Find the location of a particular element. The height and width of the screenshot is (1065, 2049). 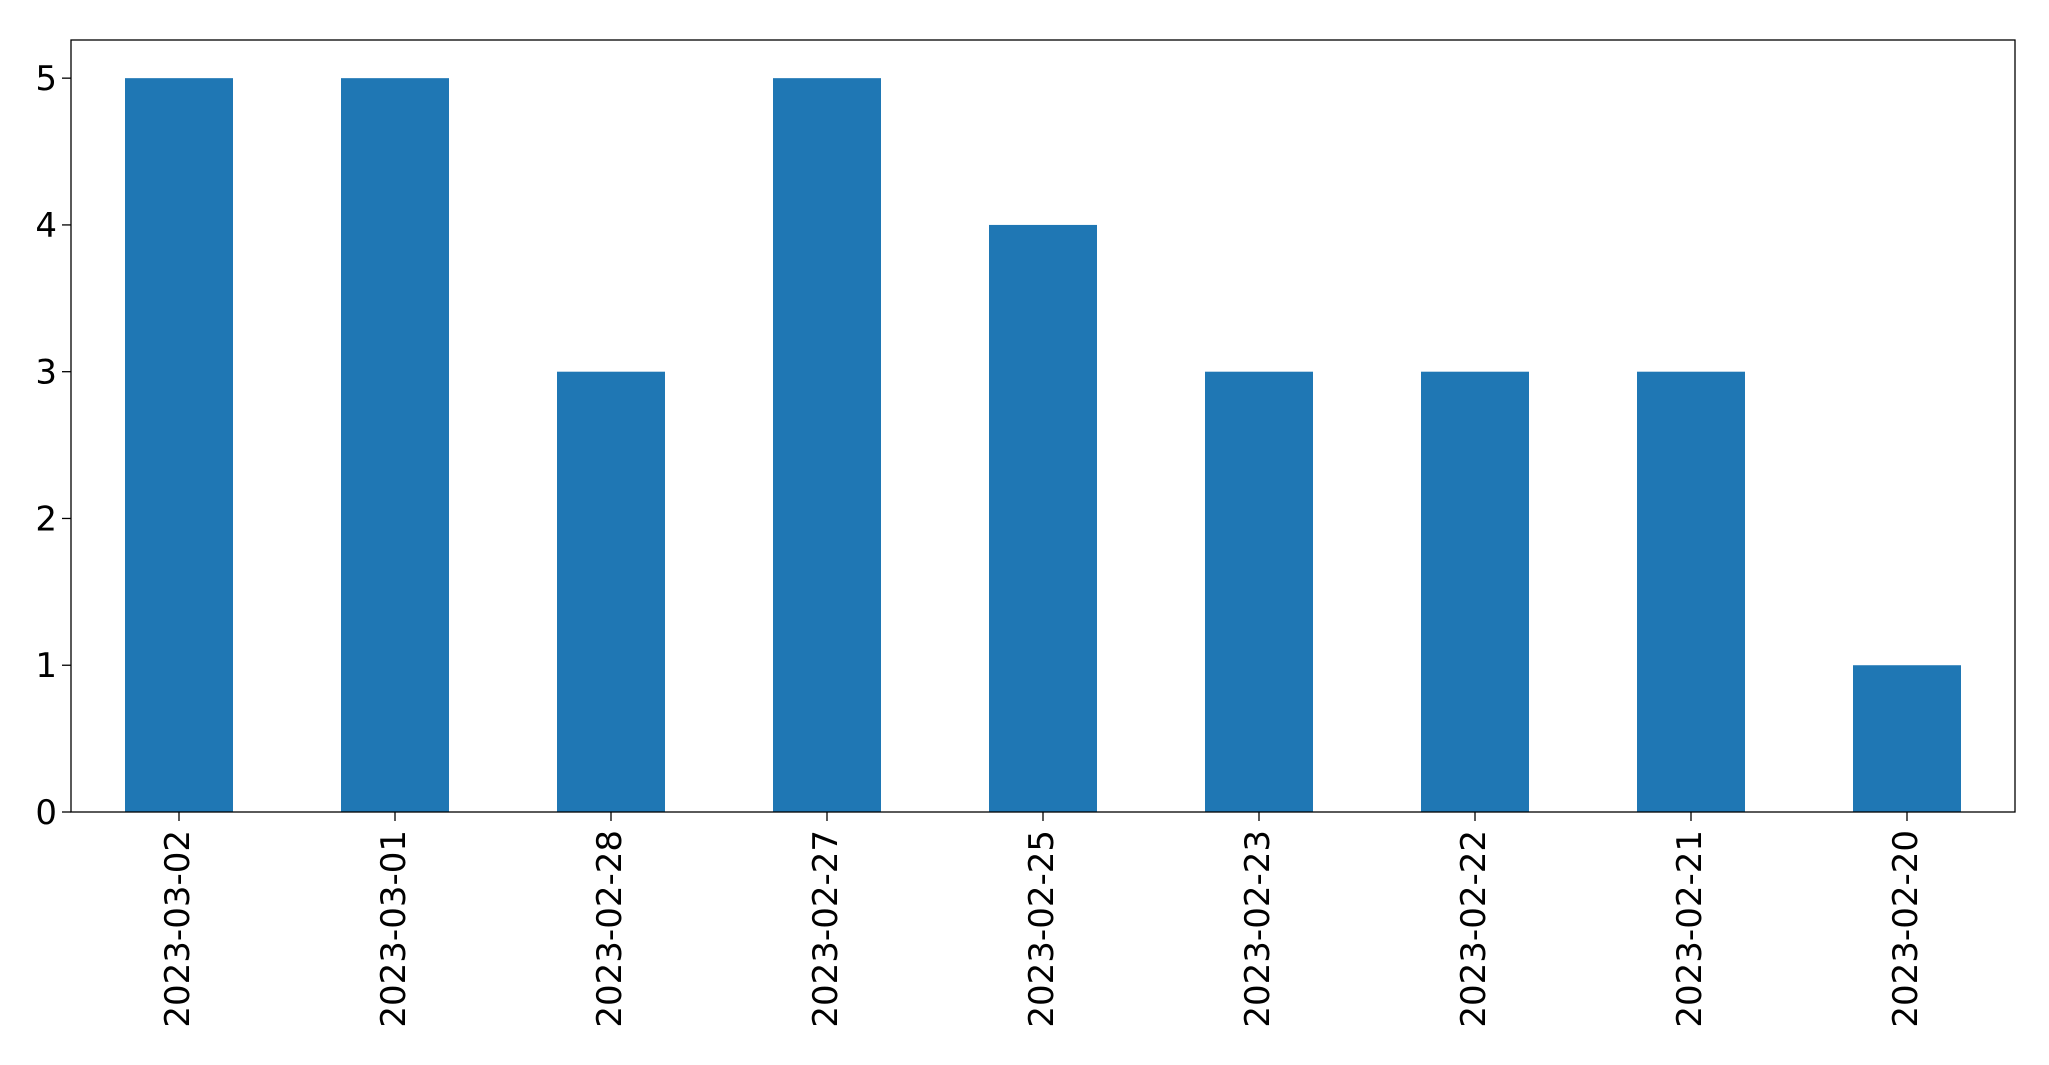

y-tick-label: 0 is located at coordinates (46, 813).